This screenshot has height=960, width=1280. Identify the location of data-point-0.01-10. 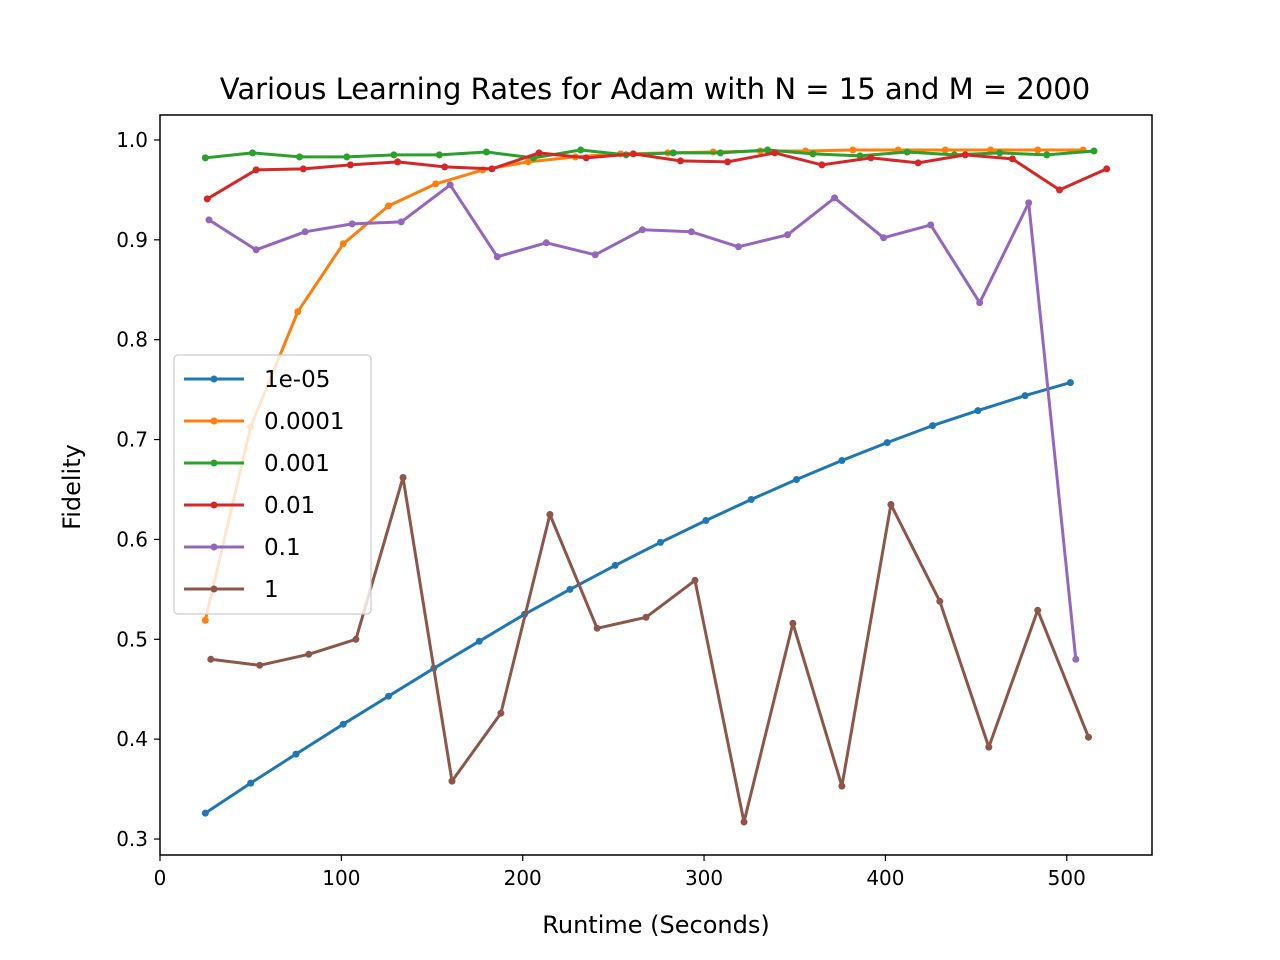
(680, 161).